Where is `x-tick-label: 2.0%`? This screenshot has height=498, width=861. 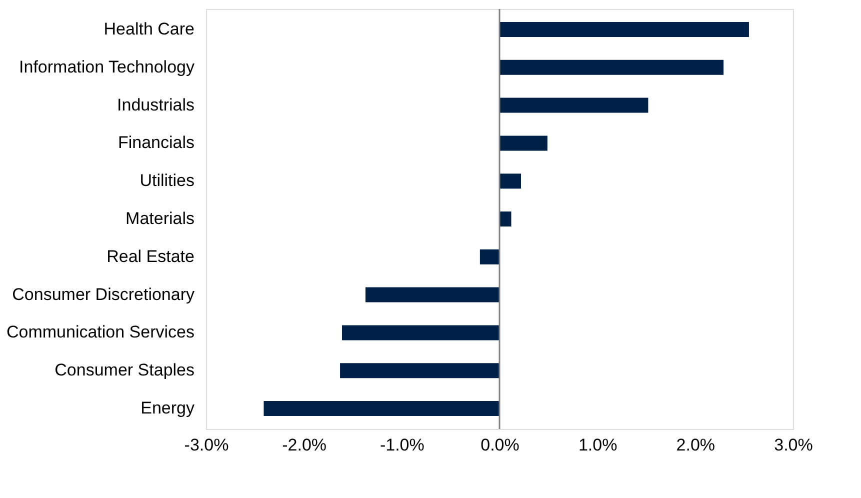 x-tick-label: 2.0% is located at coordinates (696, 445).